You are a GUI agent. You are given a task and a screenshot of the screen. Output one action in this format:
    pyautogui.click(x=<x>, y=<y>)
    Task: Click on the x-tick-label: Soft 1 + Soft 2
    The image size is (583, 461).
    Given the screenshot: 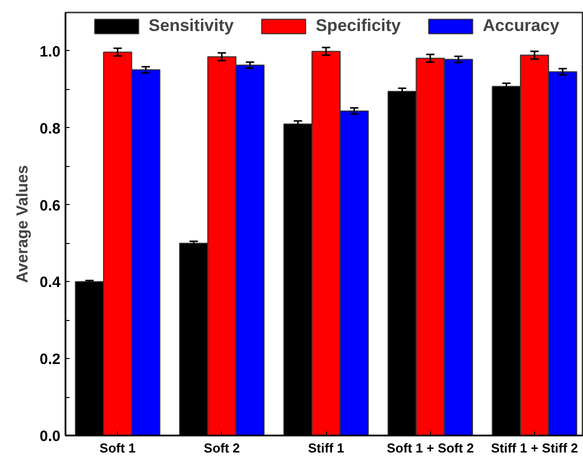 What is the action you would take?
    pyautogui.click(x=430, y=448)
    